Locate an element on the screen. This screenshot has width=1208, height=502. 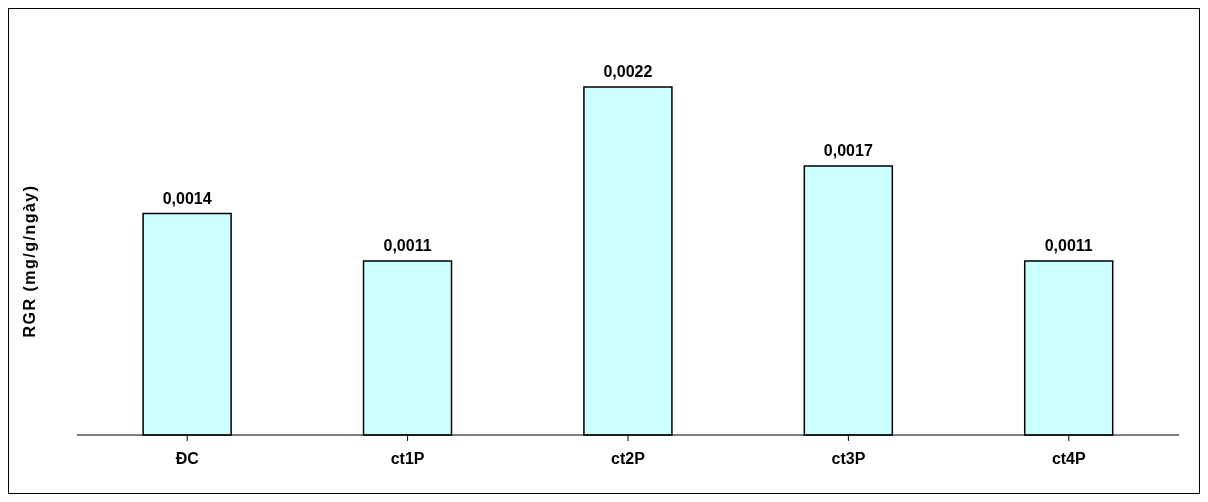
x-tick-label: ct1P is located at coordinates (407, 459).